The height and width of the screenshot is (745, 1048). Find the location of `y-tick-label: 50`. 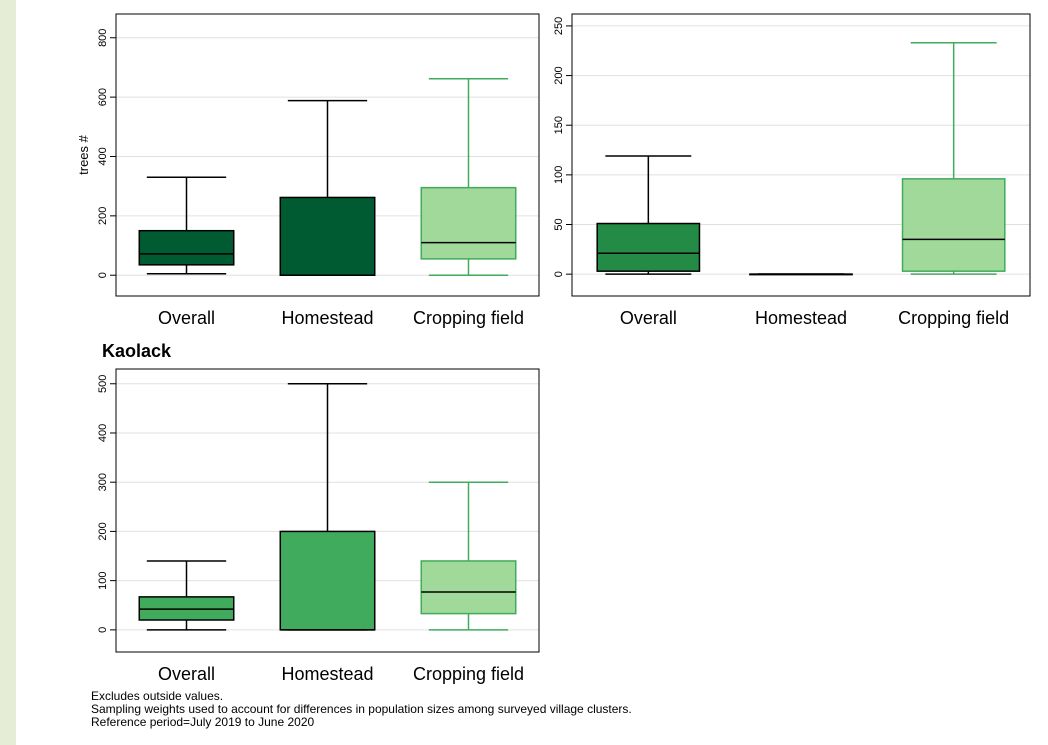

y-tick-label: 50 is located at coordinates (559, 224).